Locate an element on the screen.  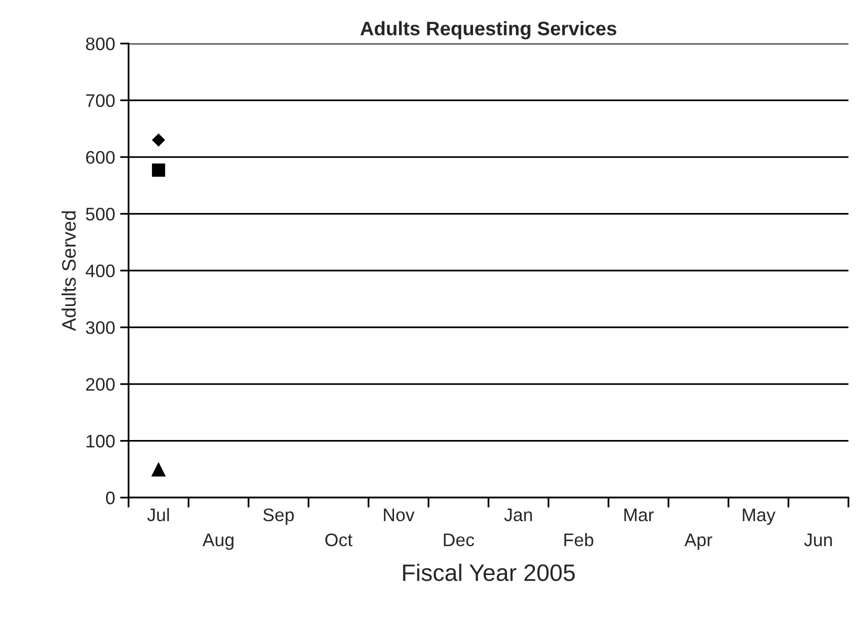
x-tick-label: Sep is located at coordinates (278, 516).